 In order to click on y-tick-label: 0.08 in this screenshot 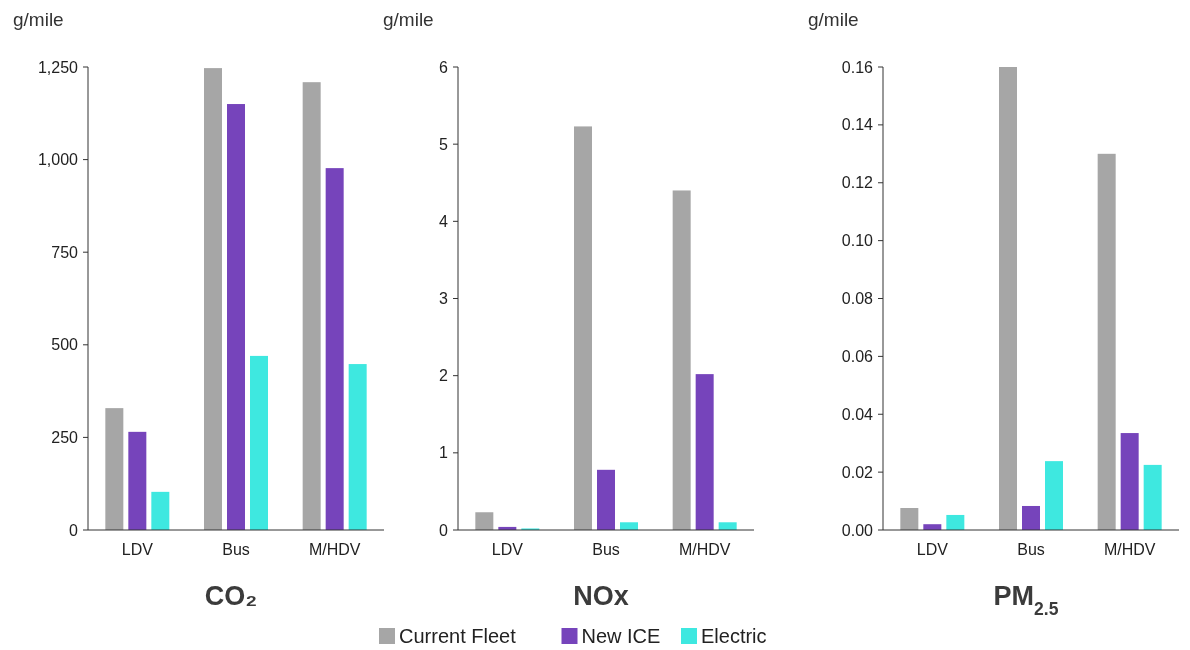, I will do `click(857, 299)`.